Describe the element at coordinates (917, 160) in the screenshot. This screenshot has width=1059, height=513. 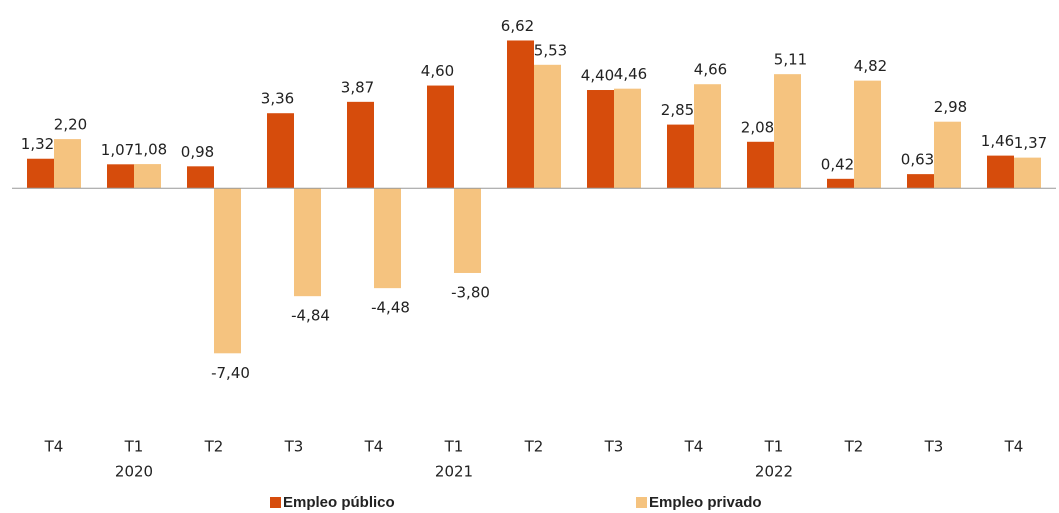
I see `data-label: 0,63` at that location.